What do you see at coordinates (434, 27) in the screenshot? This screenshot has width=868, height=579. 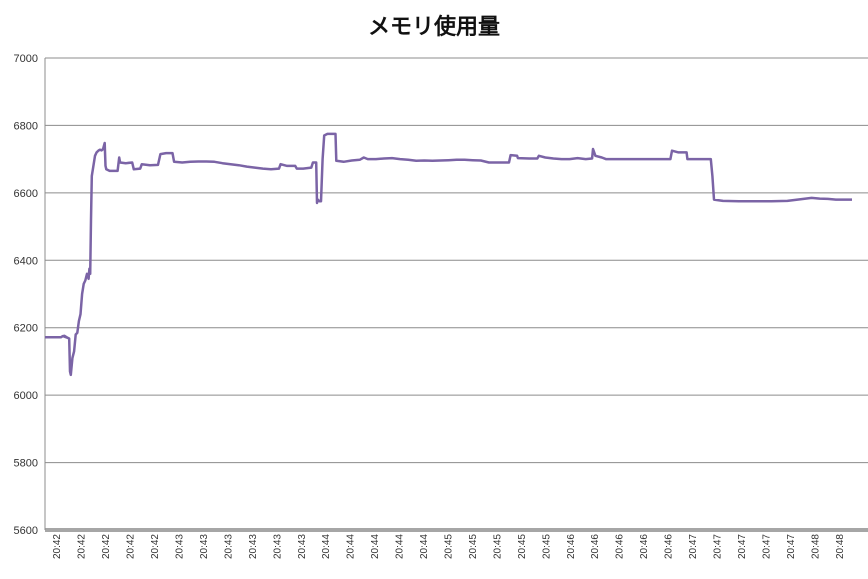 I see `chart-title: メモリ使用量` at bounding box center [434, 27].